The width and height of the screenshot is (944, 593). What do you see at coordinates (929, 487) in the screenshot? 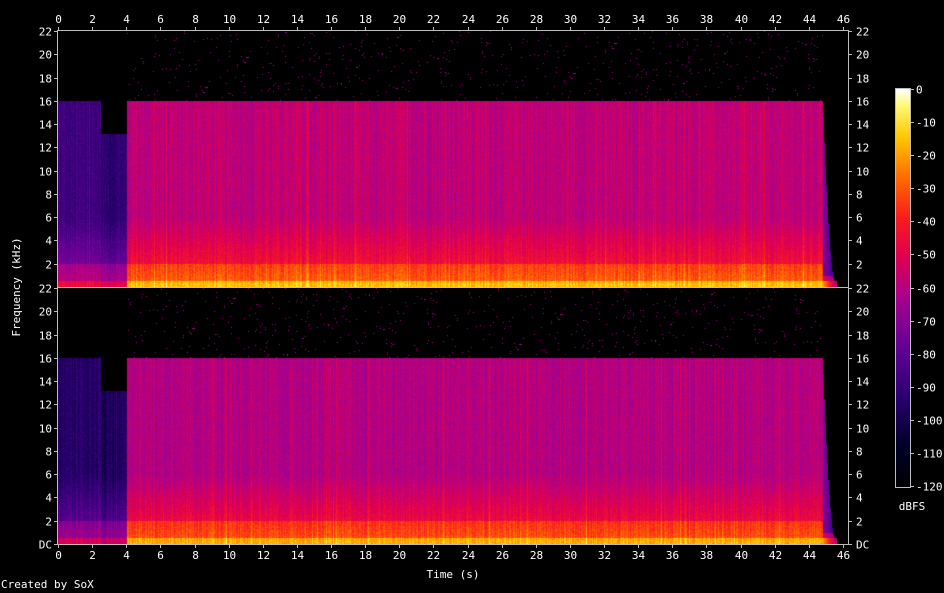
I see `colorbar-tick-label: -120` at bounding box center [929, 487].